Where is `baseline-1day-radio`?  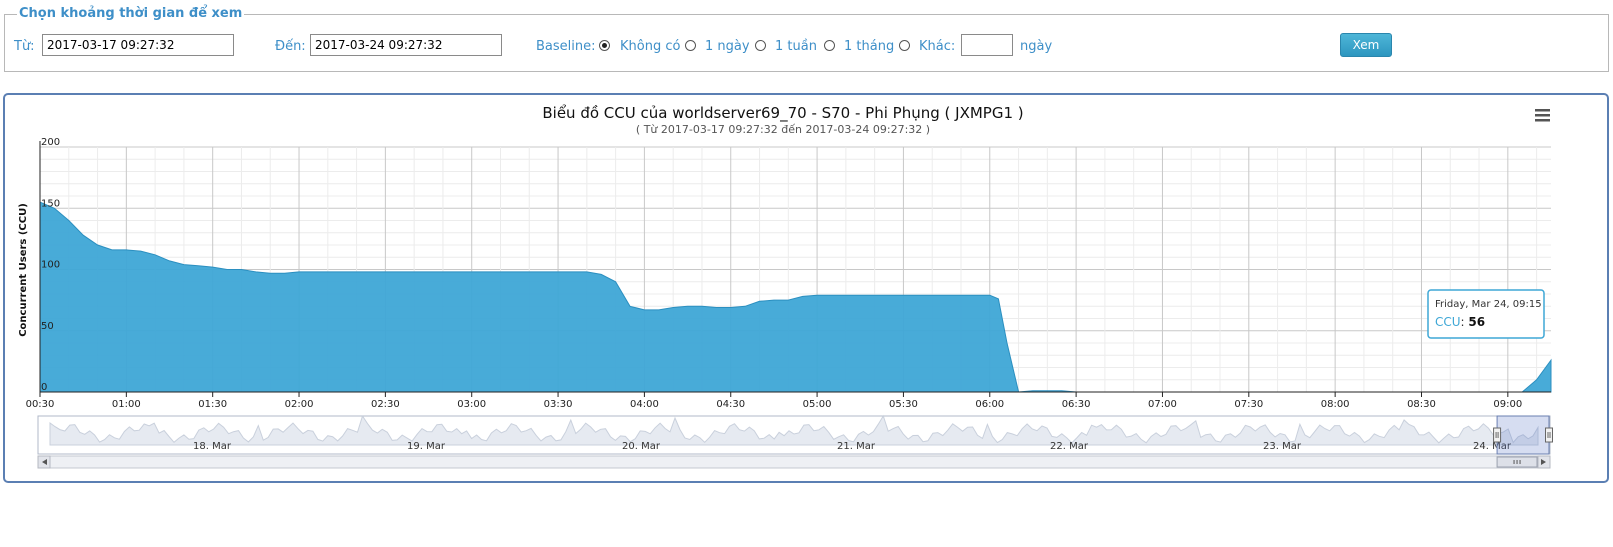 baseline-1day-radio is located at coordinates (690, 45).